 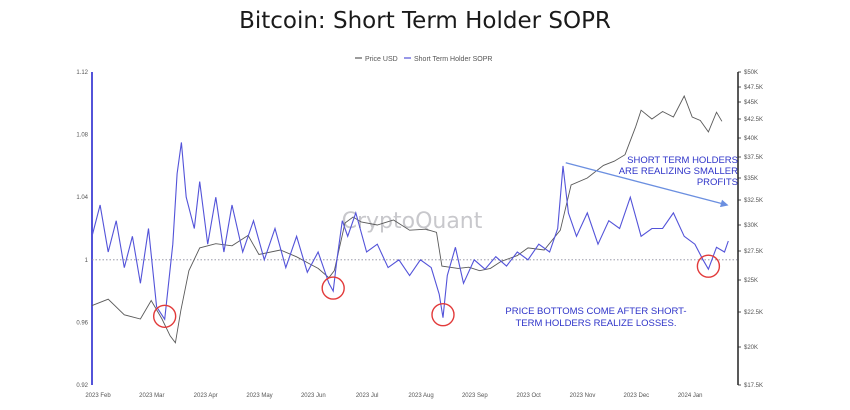 I want to click on right-tick-label: $35K, so click(x=751, y=179).